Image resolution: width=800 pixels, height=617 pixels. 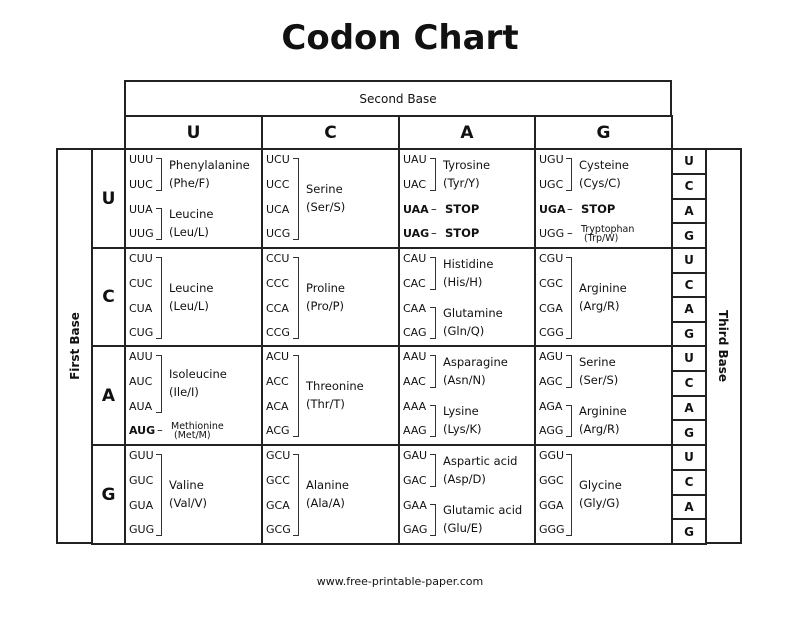 I want to click on codon-AAG: AAG, so click(x=415, y=430).